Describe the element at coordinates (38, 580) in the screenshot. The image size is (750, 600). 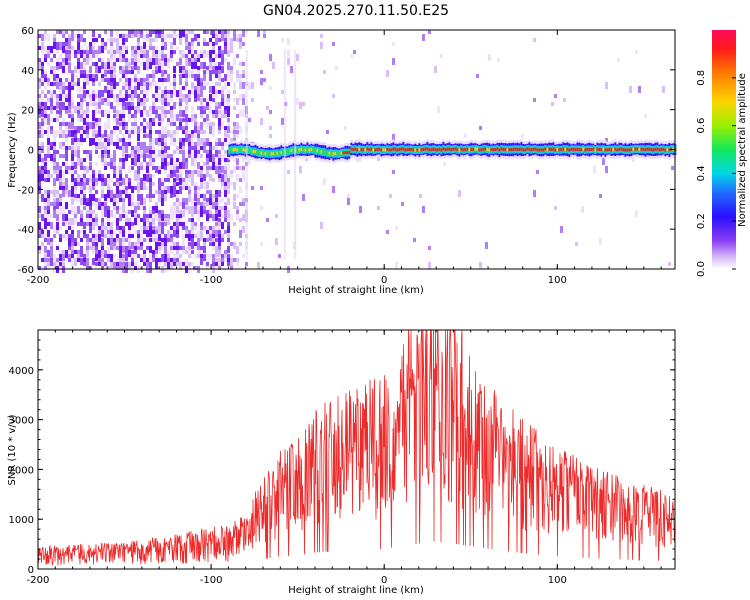
I see `snr-xtick-label: -200` at that location.